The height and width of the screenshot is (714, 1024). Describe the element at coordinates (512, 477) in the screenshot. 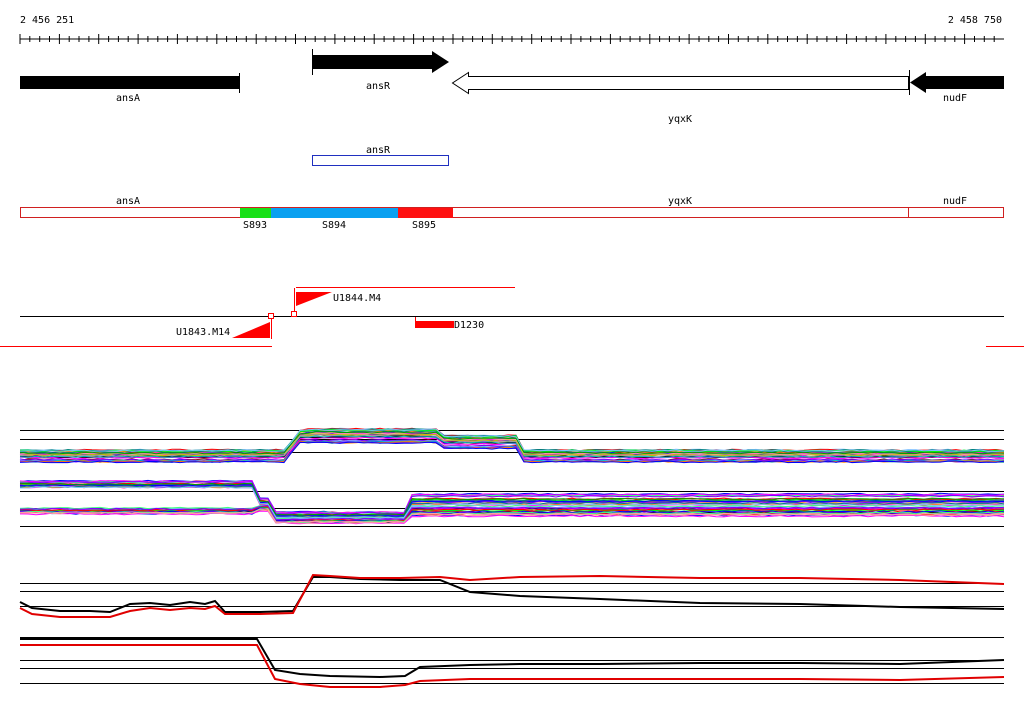

I see `expression-profiles-track` at that location.